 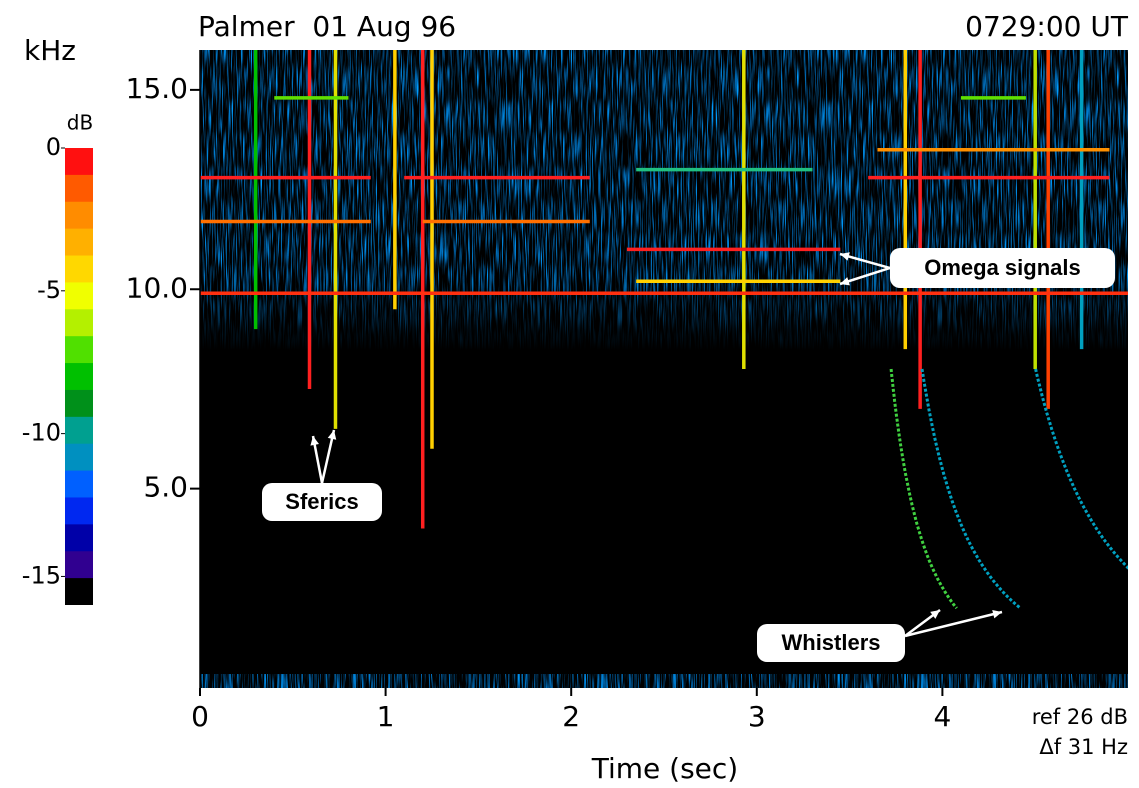 I want to click on x-tick-label: 3, so click(x=757, y=716).